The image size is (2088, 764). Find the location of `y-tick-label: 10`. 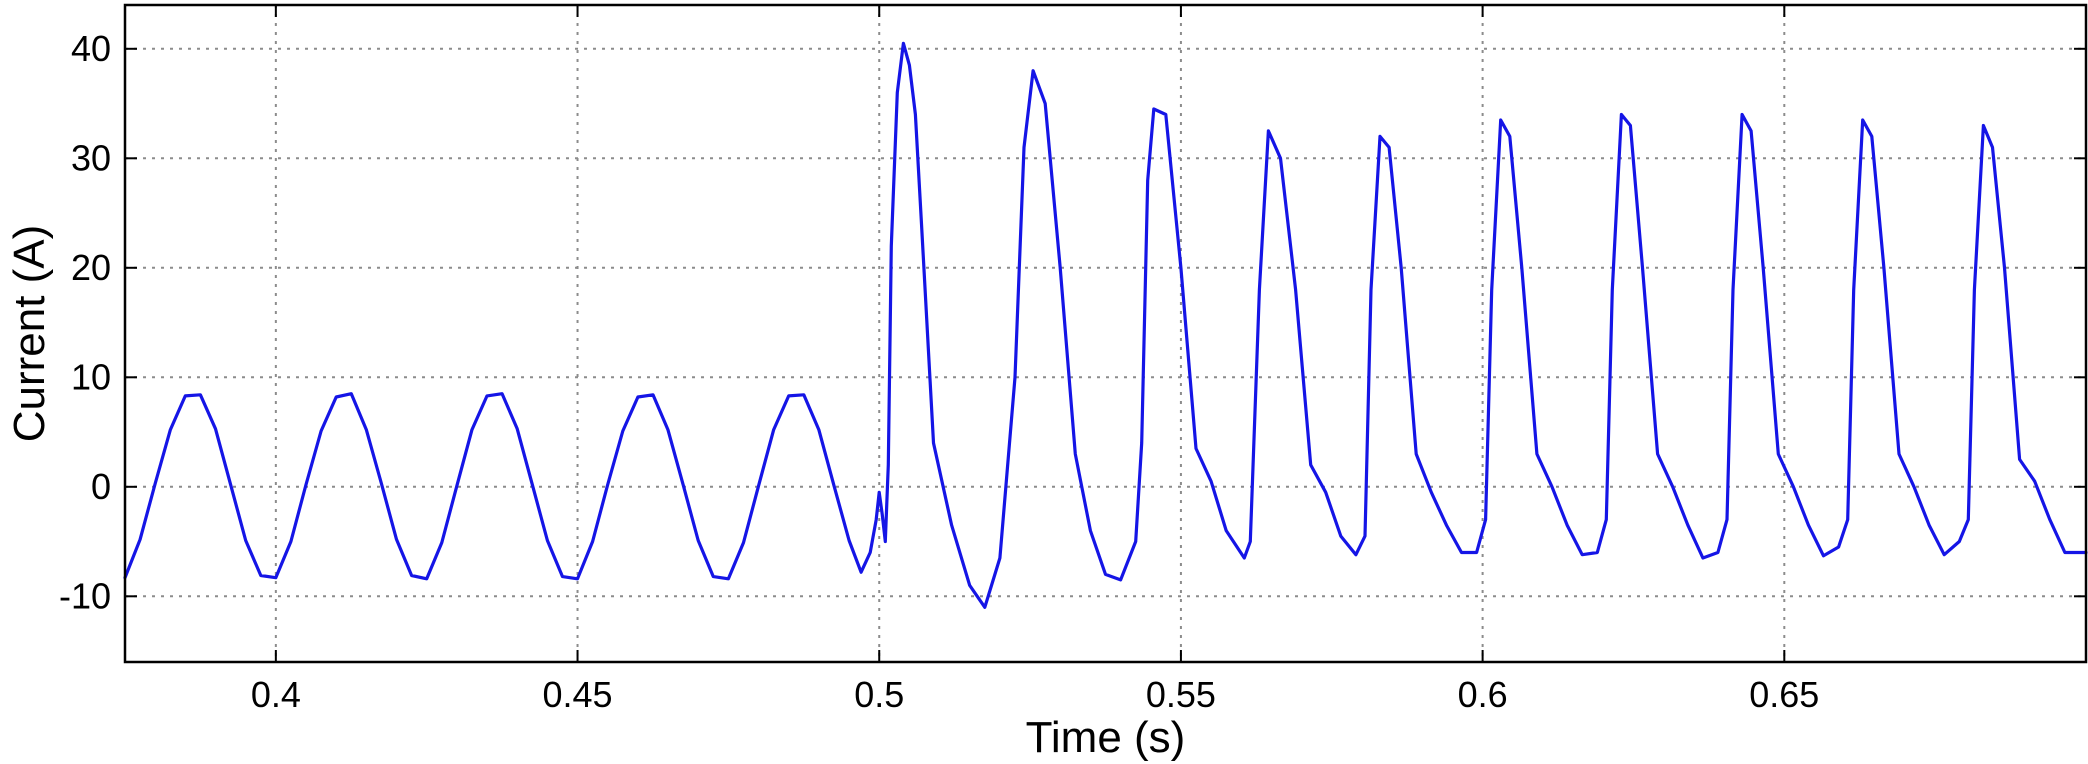

y-tick-label: 10 is located at coordinates (91, 376).